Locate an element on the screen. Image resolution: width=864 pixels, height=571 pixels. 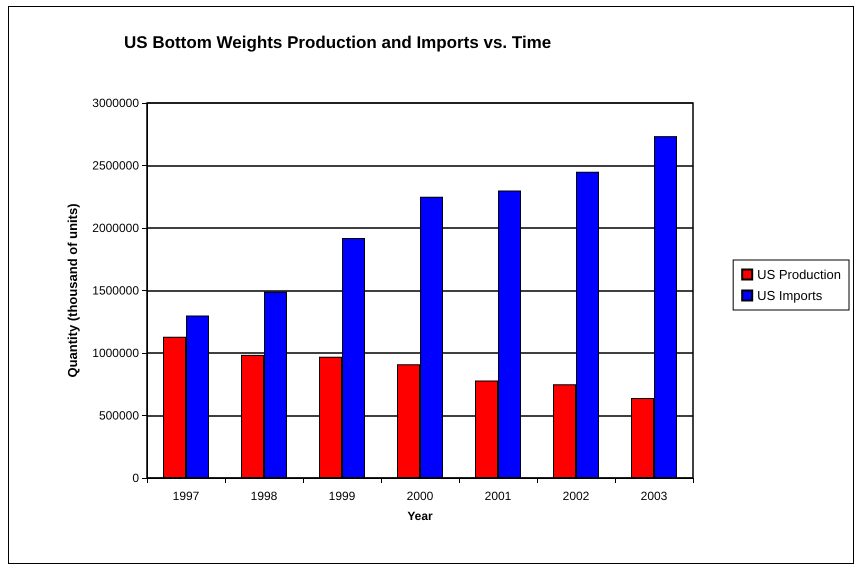
y-tick-label: 1000000 is located at coordinates (116, 353).